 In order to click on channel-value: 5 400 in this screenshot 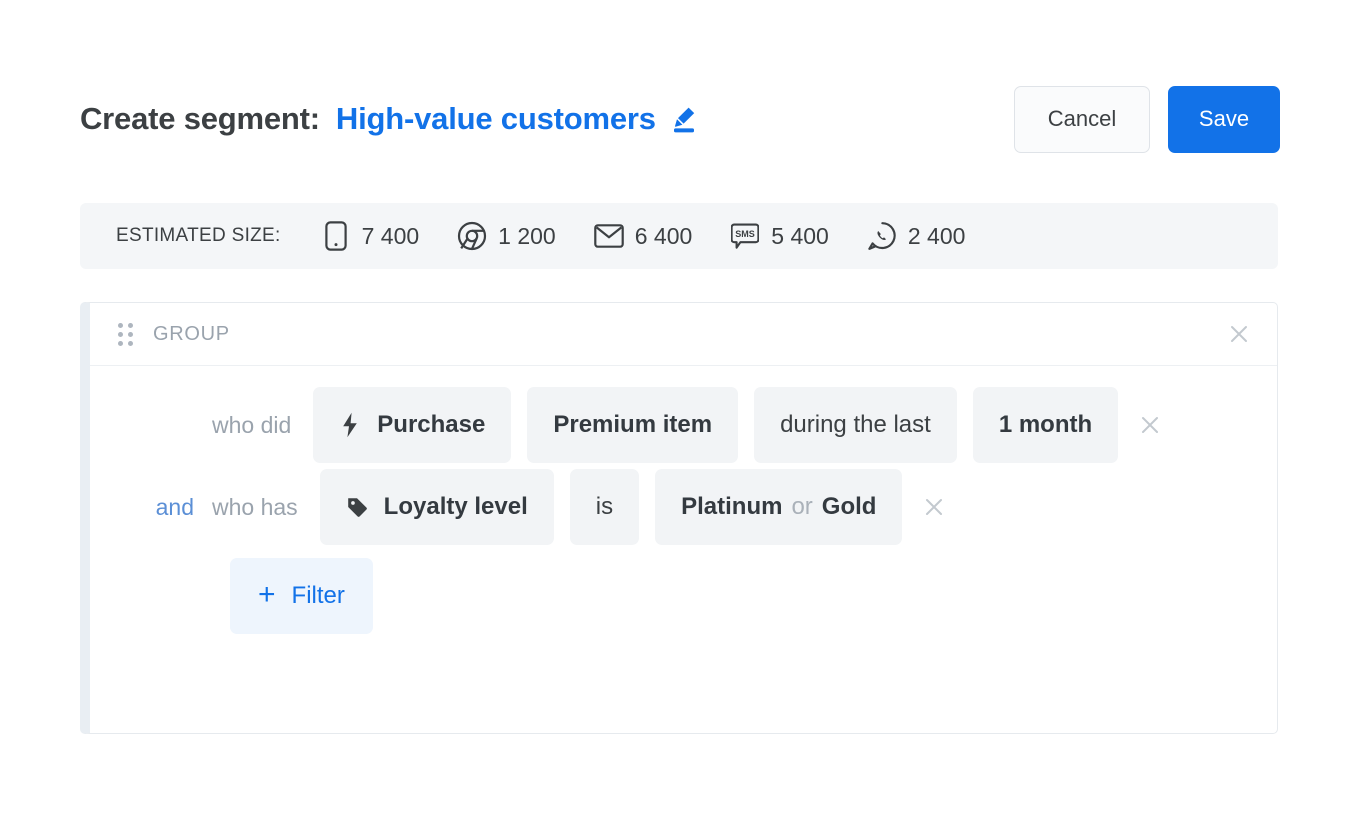, I will do `click(800, 235)`.